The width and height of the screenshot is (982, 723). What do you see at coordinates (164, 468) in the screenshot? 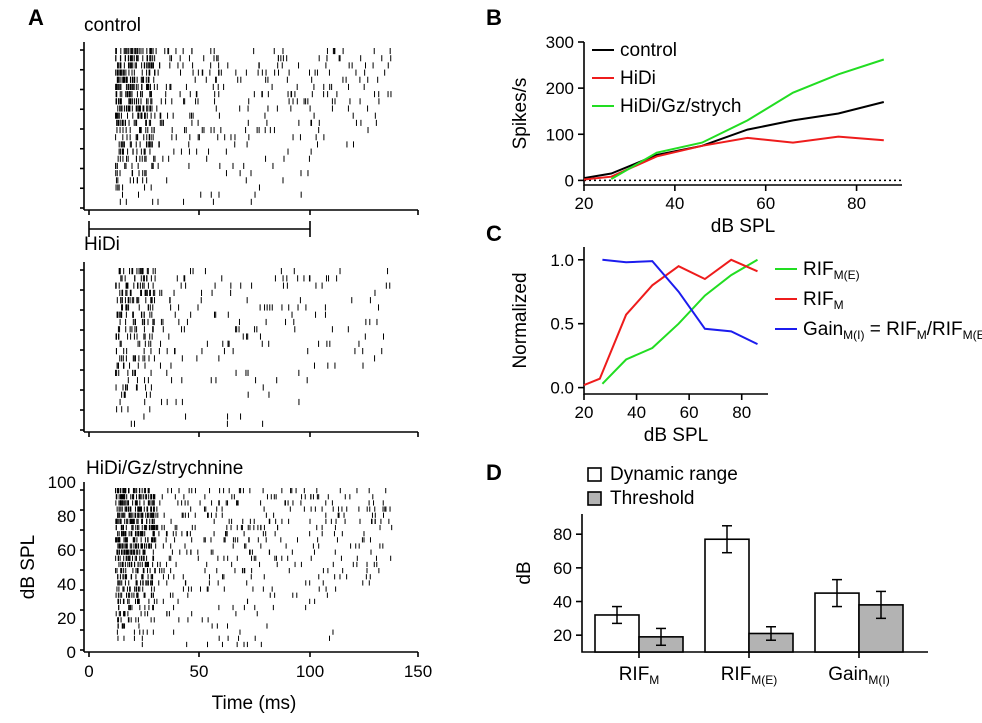
I see `raster-label-strych: HiDi/Gz/strychnine` at bounding box center [164, 468].